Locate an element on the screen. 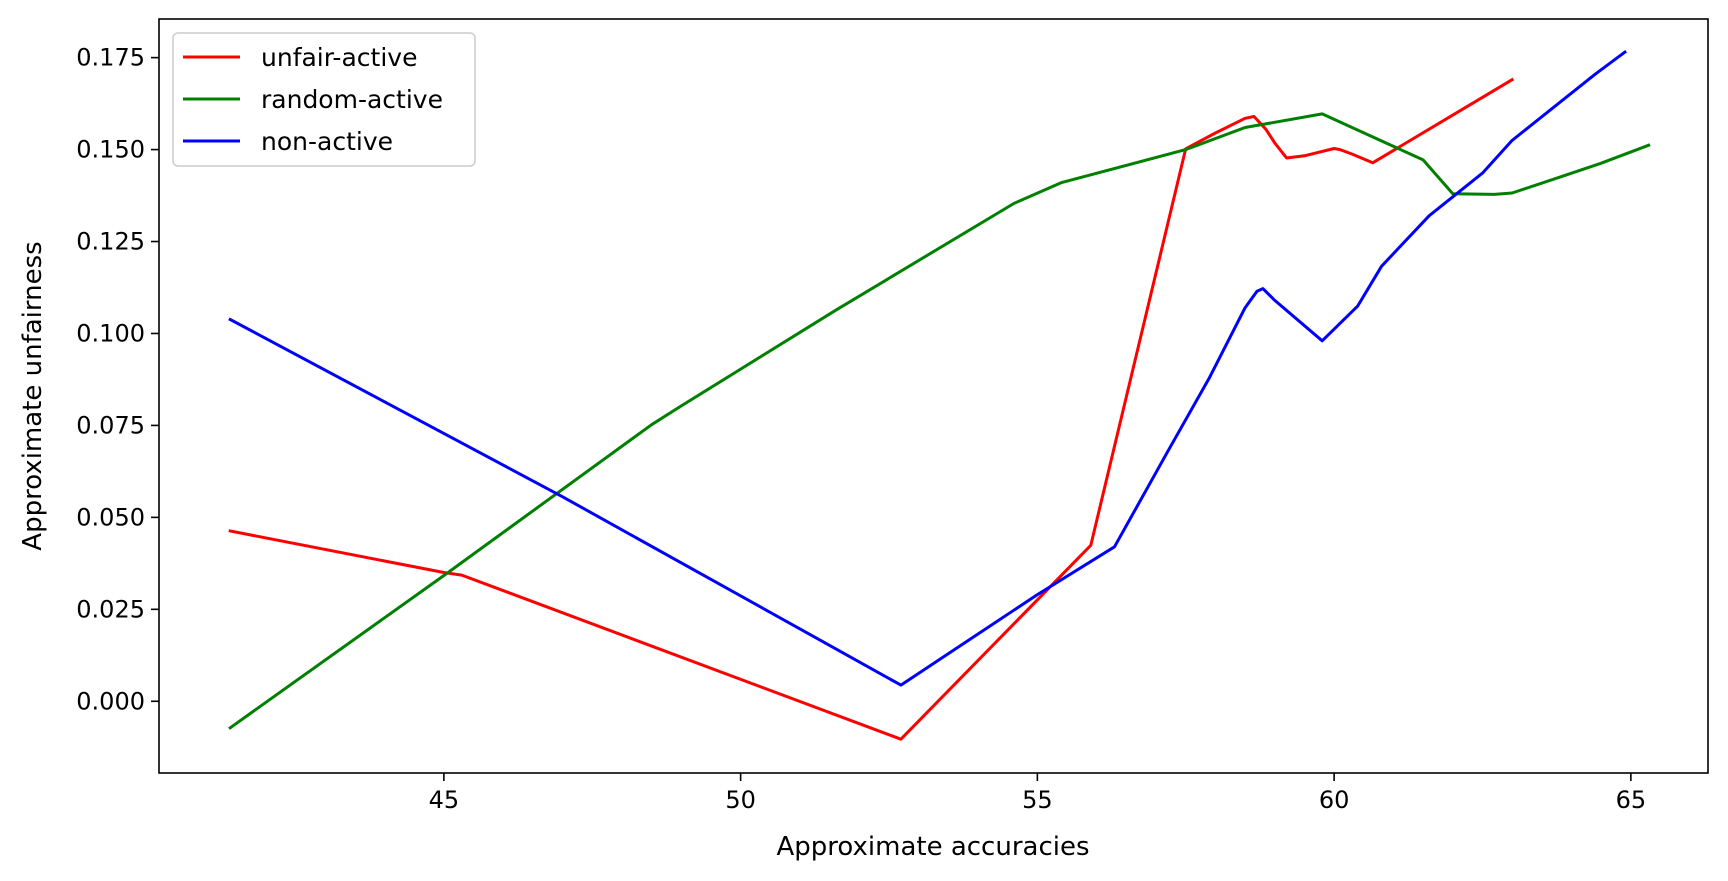 The image size is (1728, 881). x-tick-label: 45 is located at coordinates (444, 800).